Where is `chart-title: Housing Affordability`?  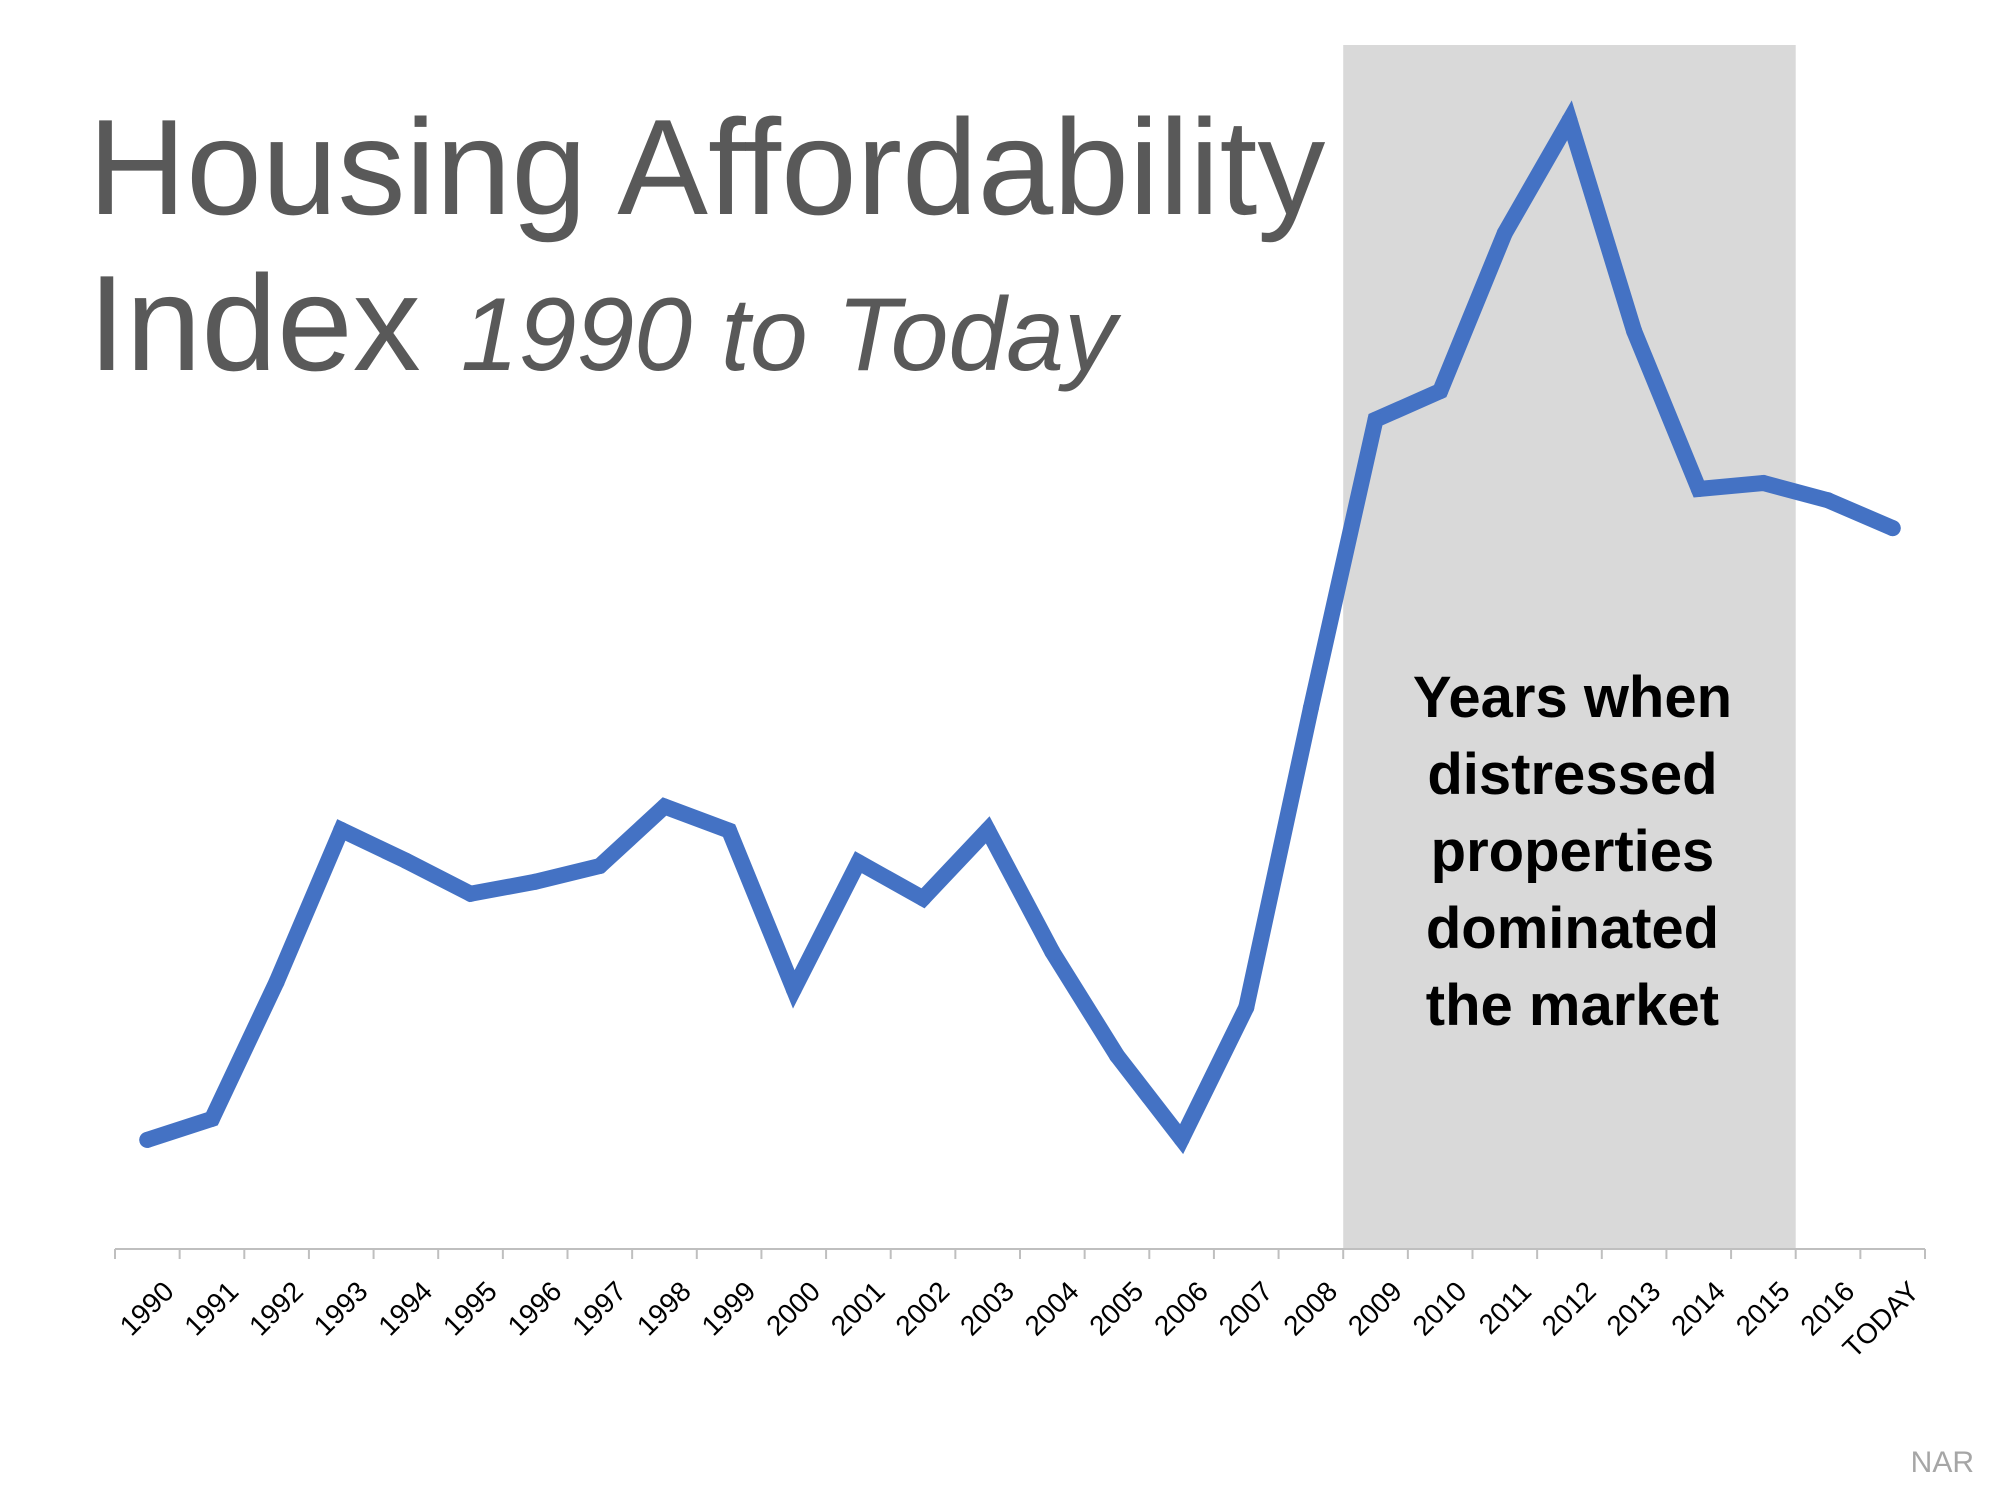 chart-title: Housing Affordability is located at coordinates (707, 167).